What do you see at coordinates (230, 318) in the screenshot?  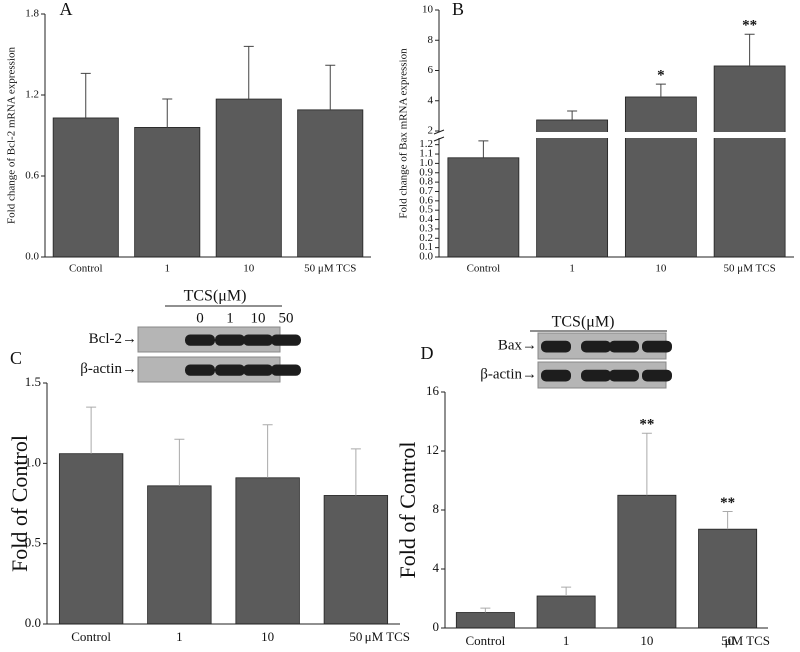 I see `blot-lane-label: 1` at bounding box center [230, 318].